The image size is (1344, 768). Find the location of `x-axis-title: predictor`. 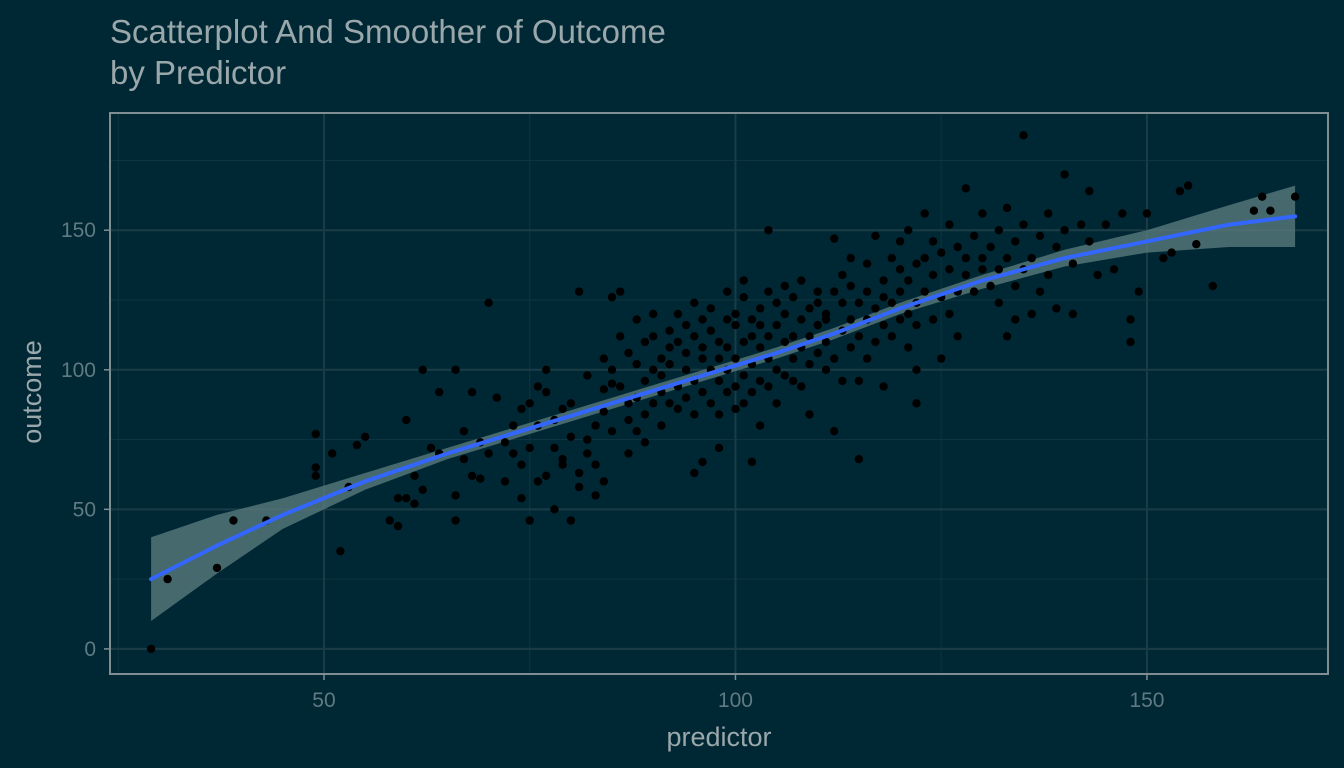

x-axis-title: predictor is located at coordinates (718, 737).